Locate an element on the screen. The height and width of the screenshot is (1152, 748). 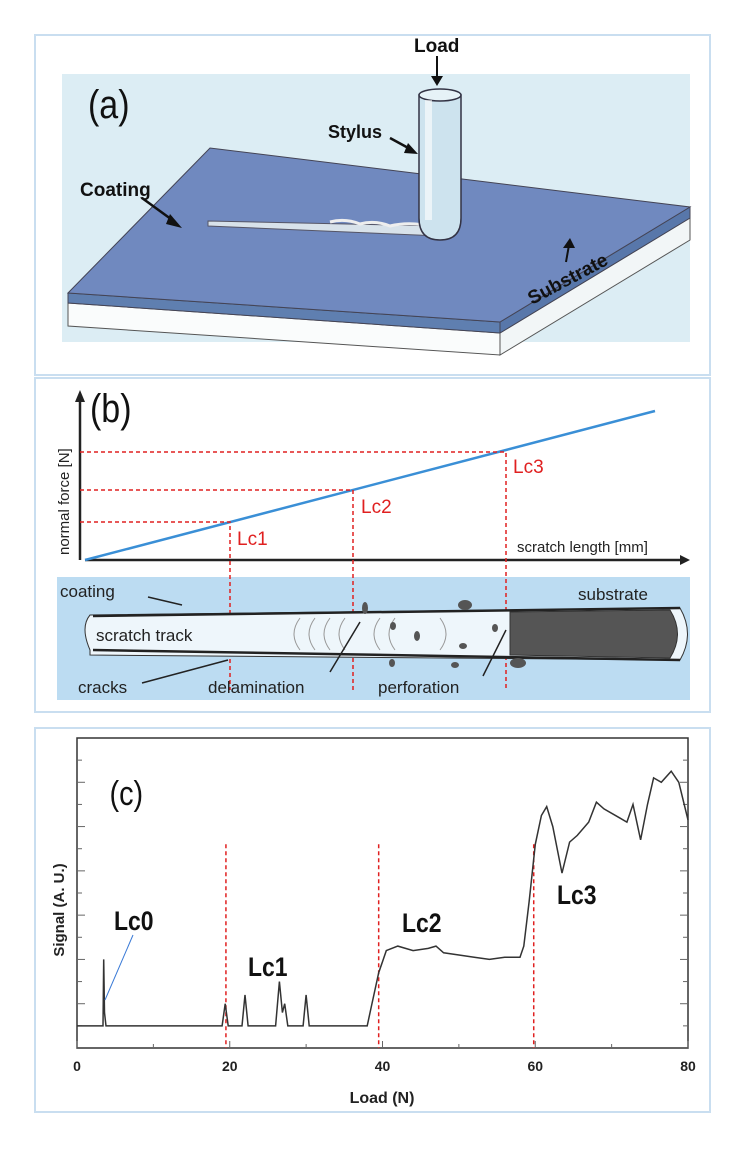
lc3-label: Lc3 is located at coordinates (528, 467).